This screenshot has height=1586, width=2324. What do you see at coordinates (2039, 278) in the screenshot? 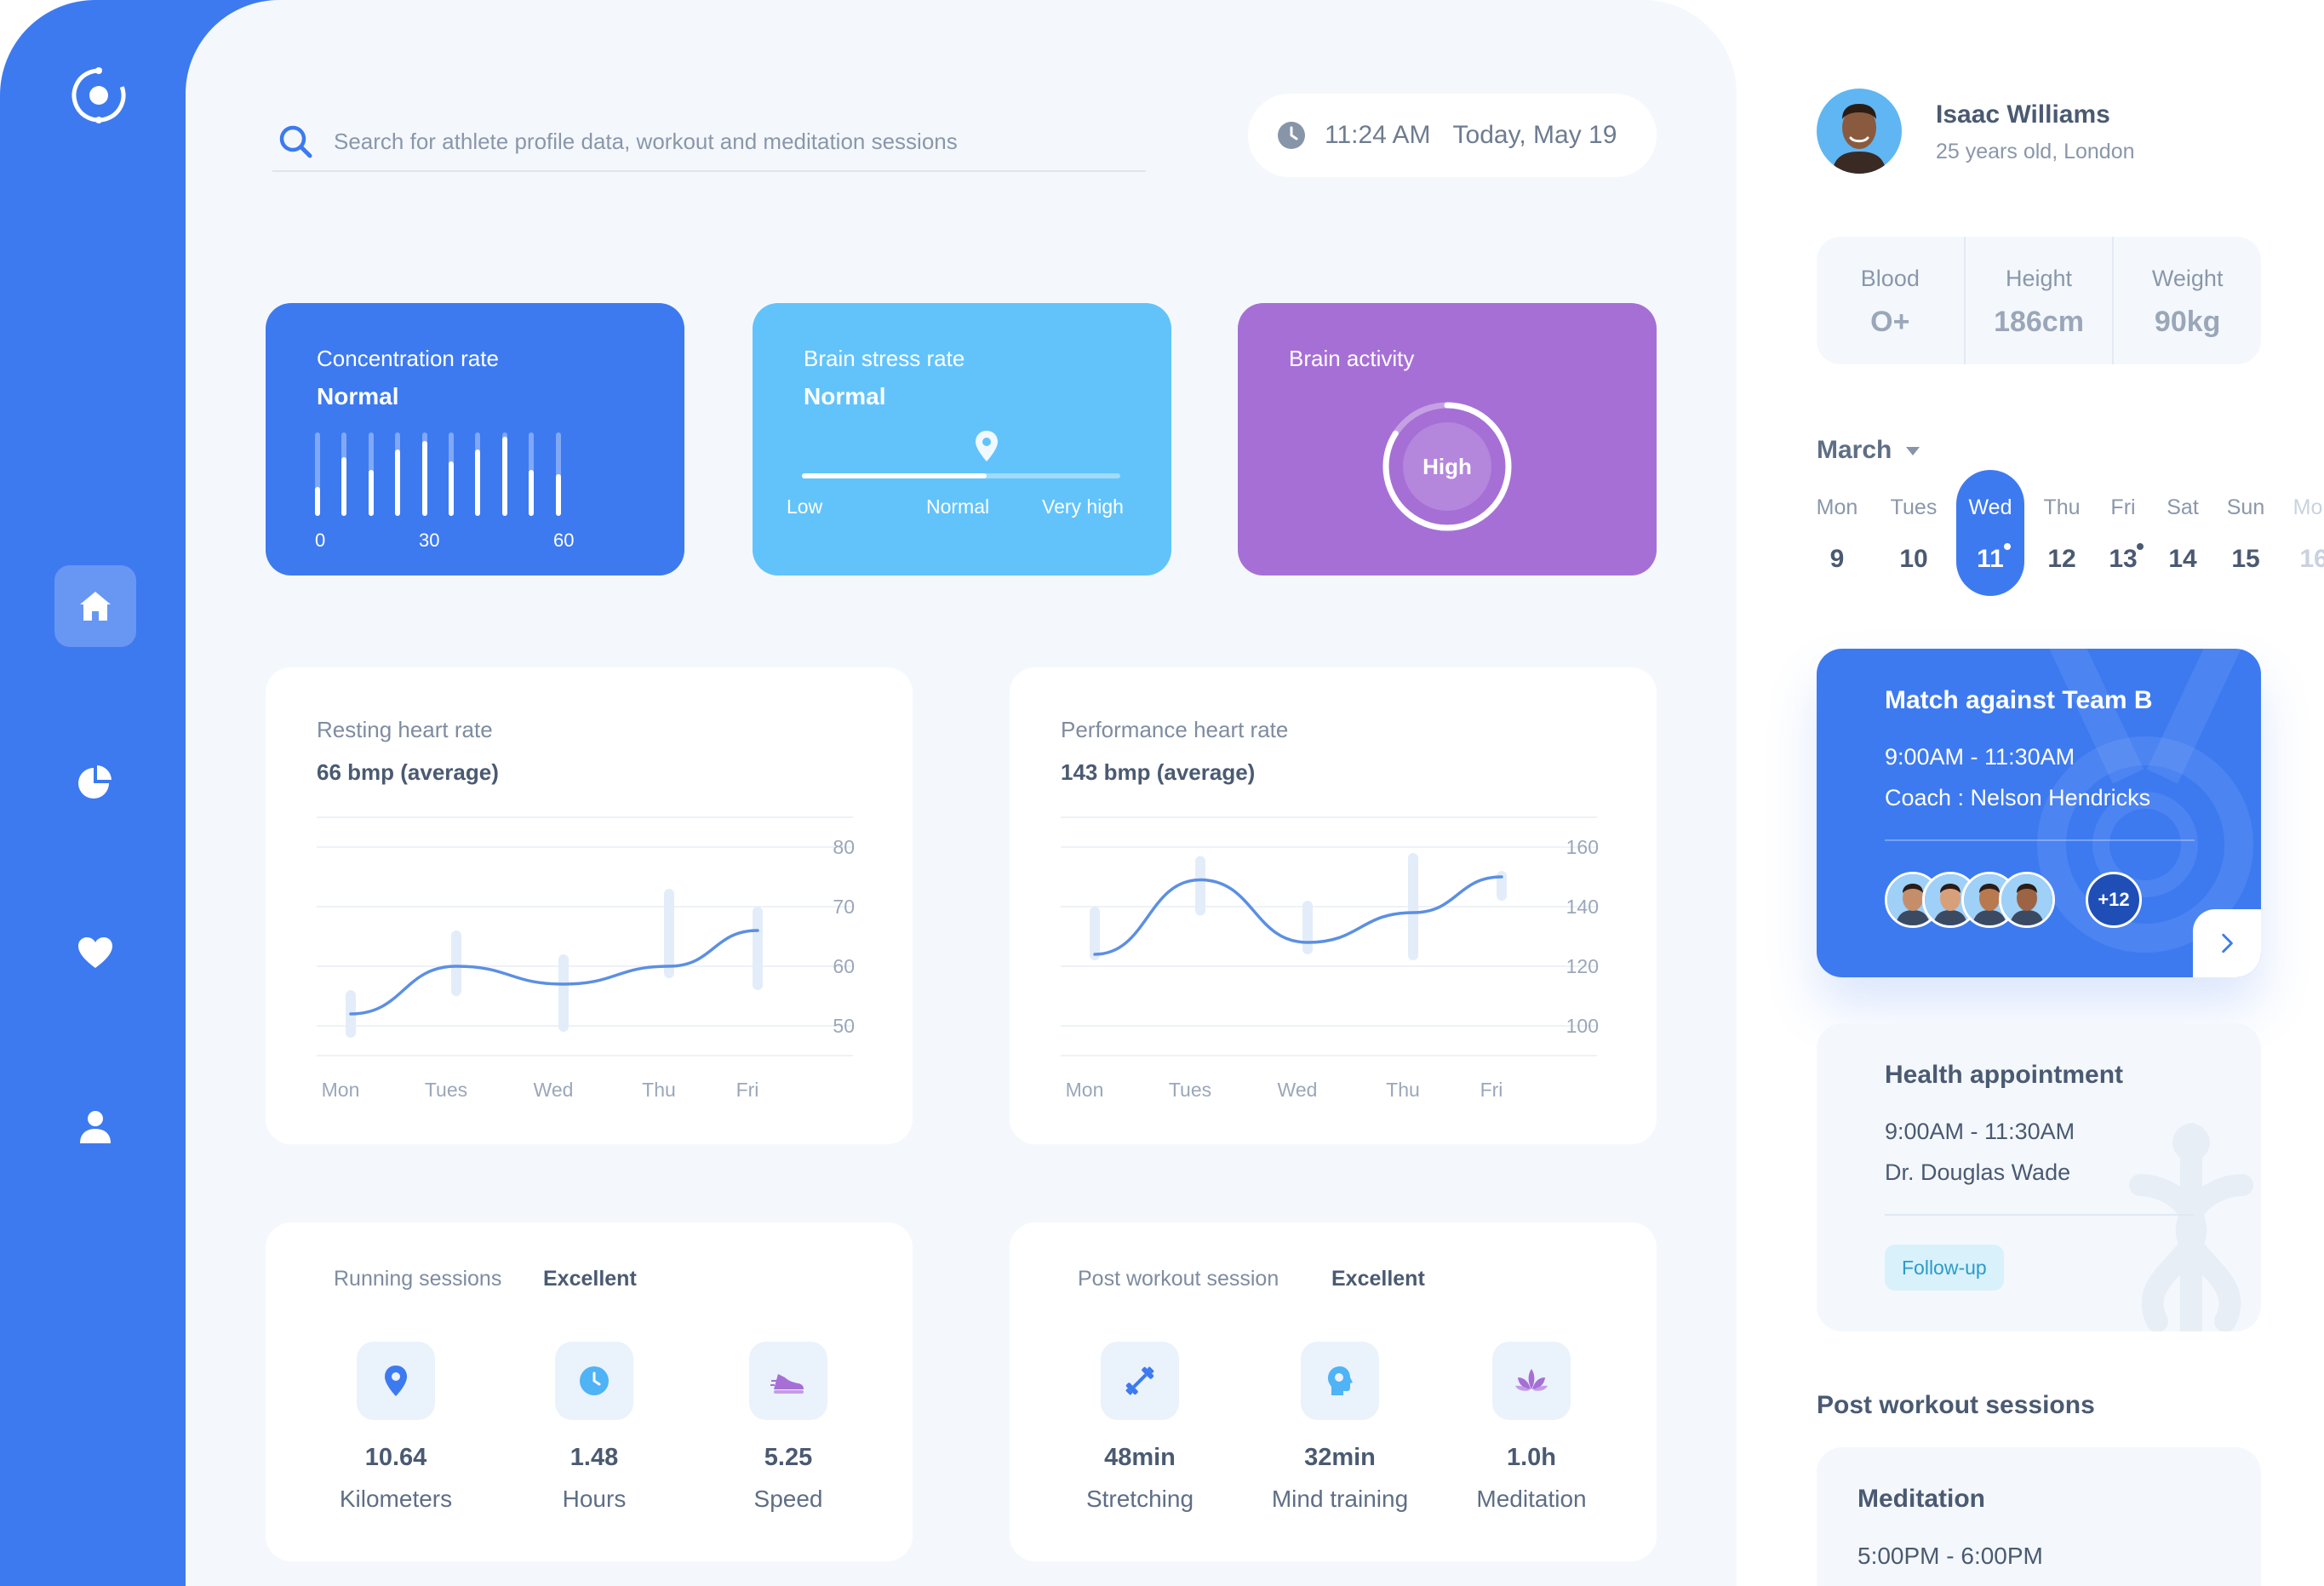
I see `bio-label: Height` at bounding box center [2039, 278].